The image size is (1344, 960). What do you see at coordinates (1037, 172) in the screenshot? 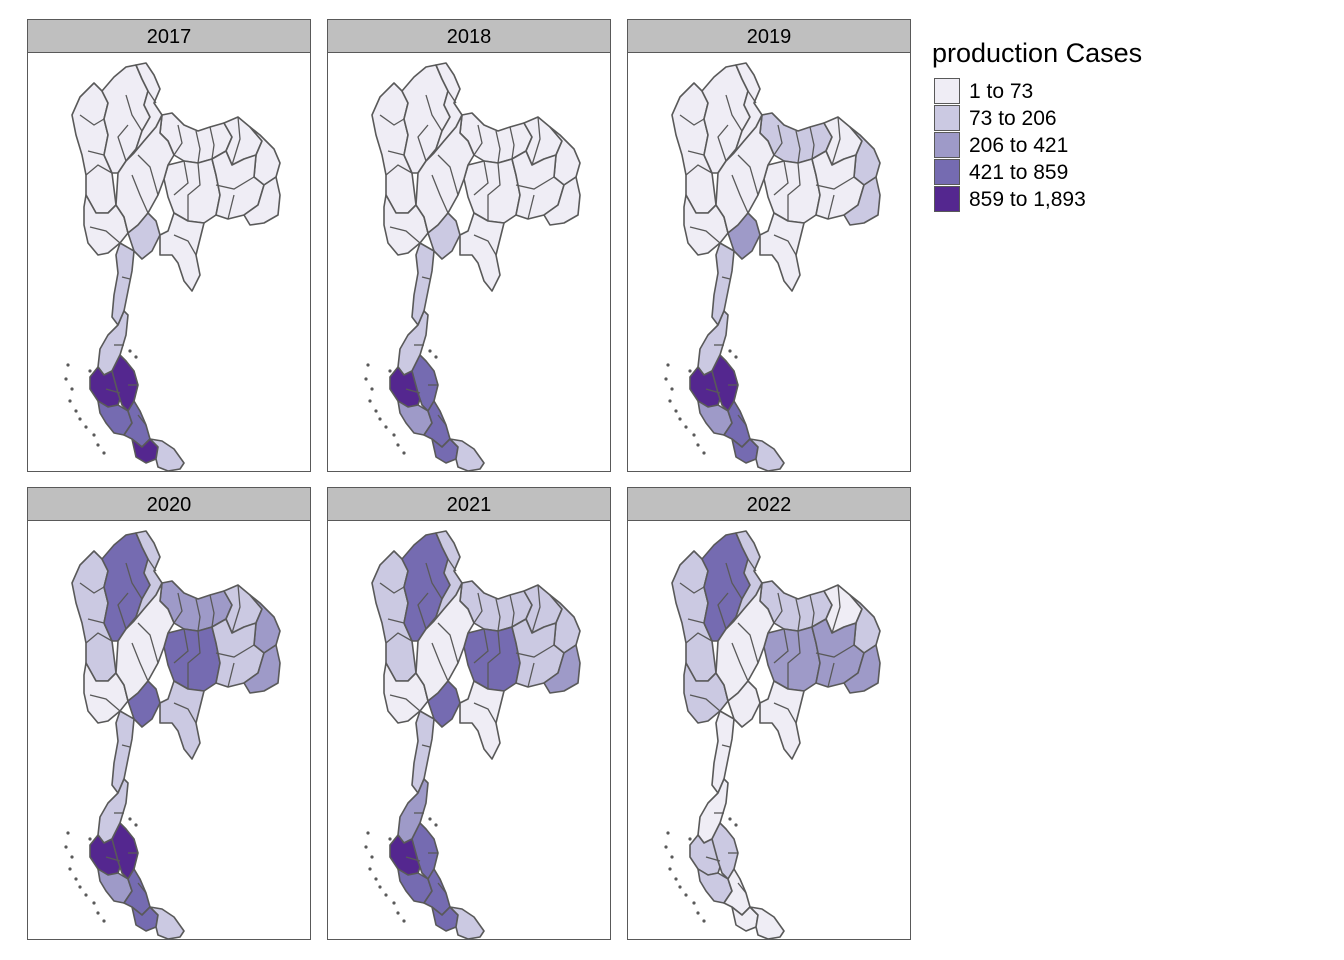
I see `legend-item: 421 to 859` at bounding box center [1037, 172].